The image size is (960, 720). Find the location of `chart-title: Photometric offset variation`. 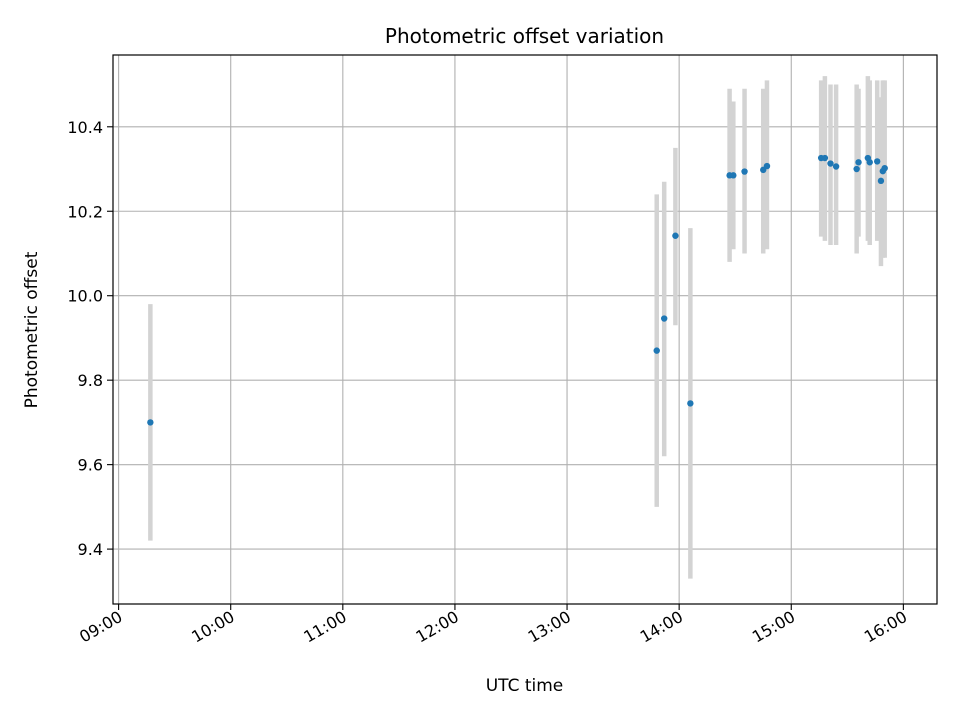

chart-title: Photometric offset variation is located at coordinates (524, 36).